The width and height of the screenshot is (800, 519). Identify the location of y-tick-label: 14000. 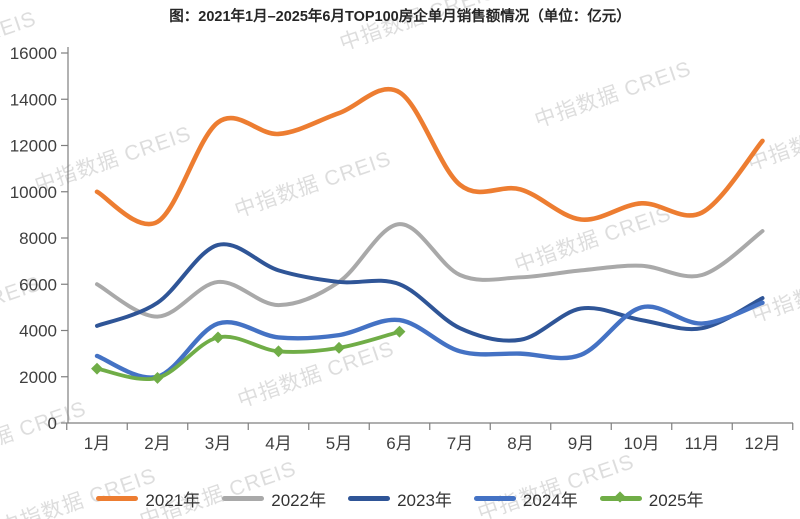
(33, 99).